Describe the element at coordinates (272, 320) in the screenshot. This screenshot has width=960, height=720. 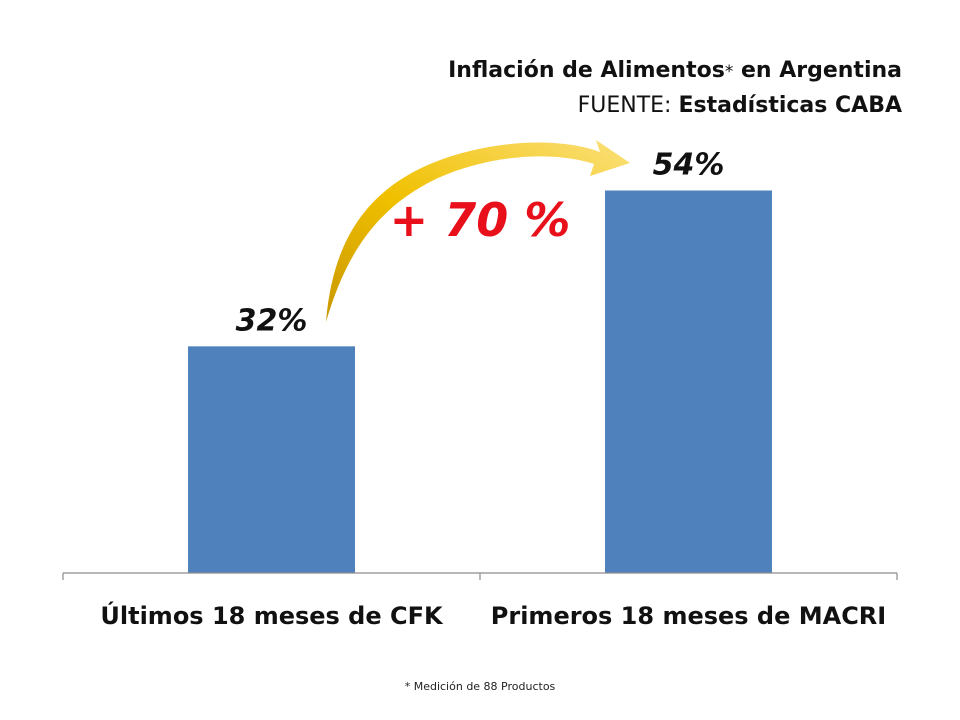
I see `data-label-1: 32%` at that location.